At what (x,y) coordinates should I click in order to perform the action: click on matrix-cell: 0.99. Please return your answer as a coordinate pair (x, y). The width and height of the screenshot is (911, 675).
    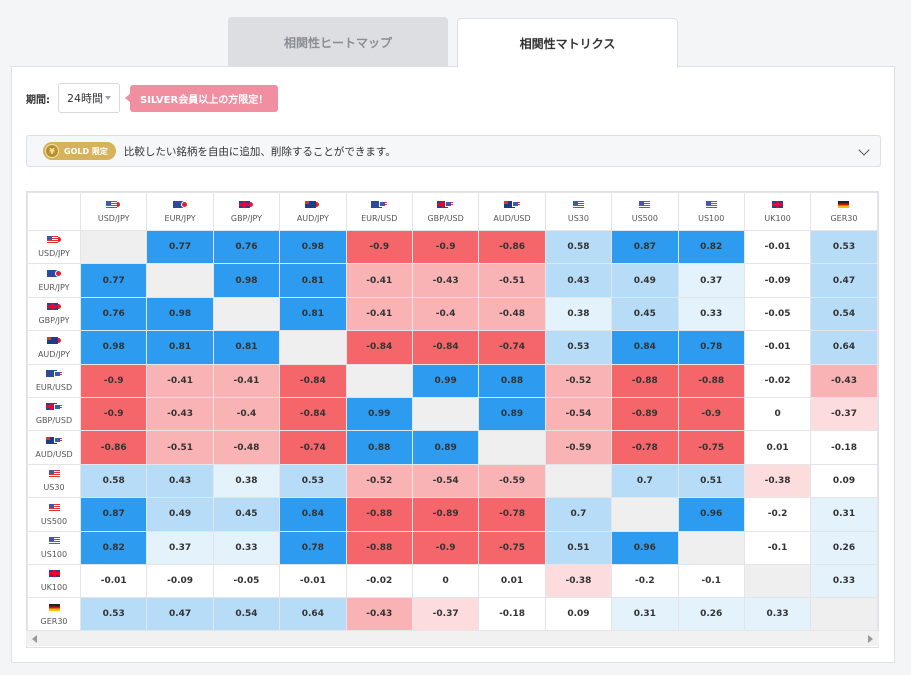
    Looking at the image, I should click on (379, 414).